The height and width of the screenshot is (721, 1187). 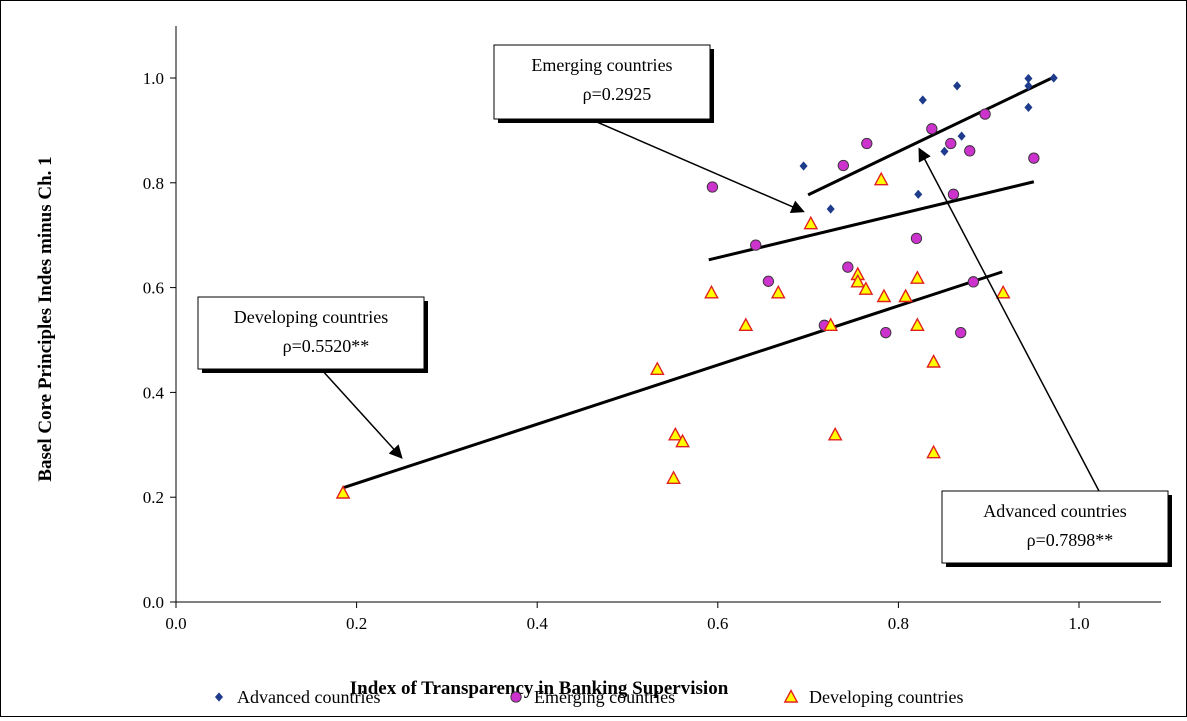 I want to click on x-tick-label: 0.0, so click(x=175, y=623).